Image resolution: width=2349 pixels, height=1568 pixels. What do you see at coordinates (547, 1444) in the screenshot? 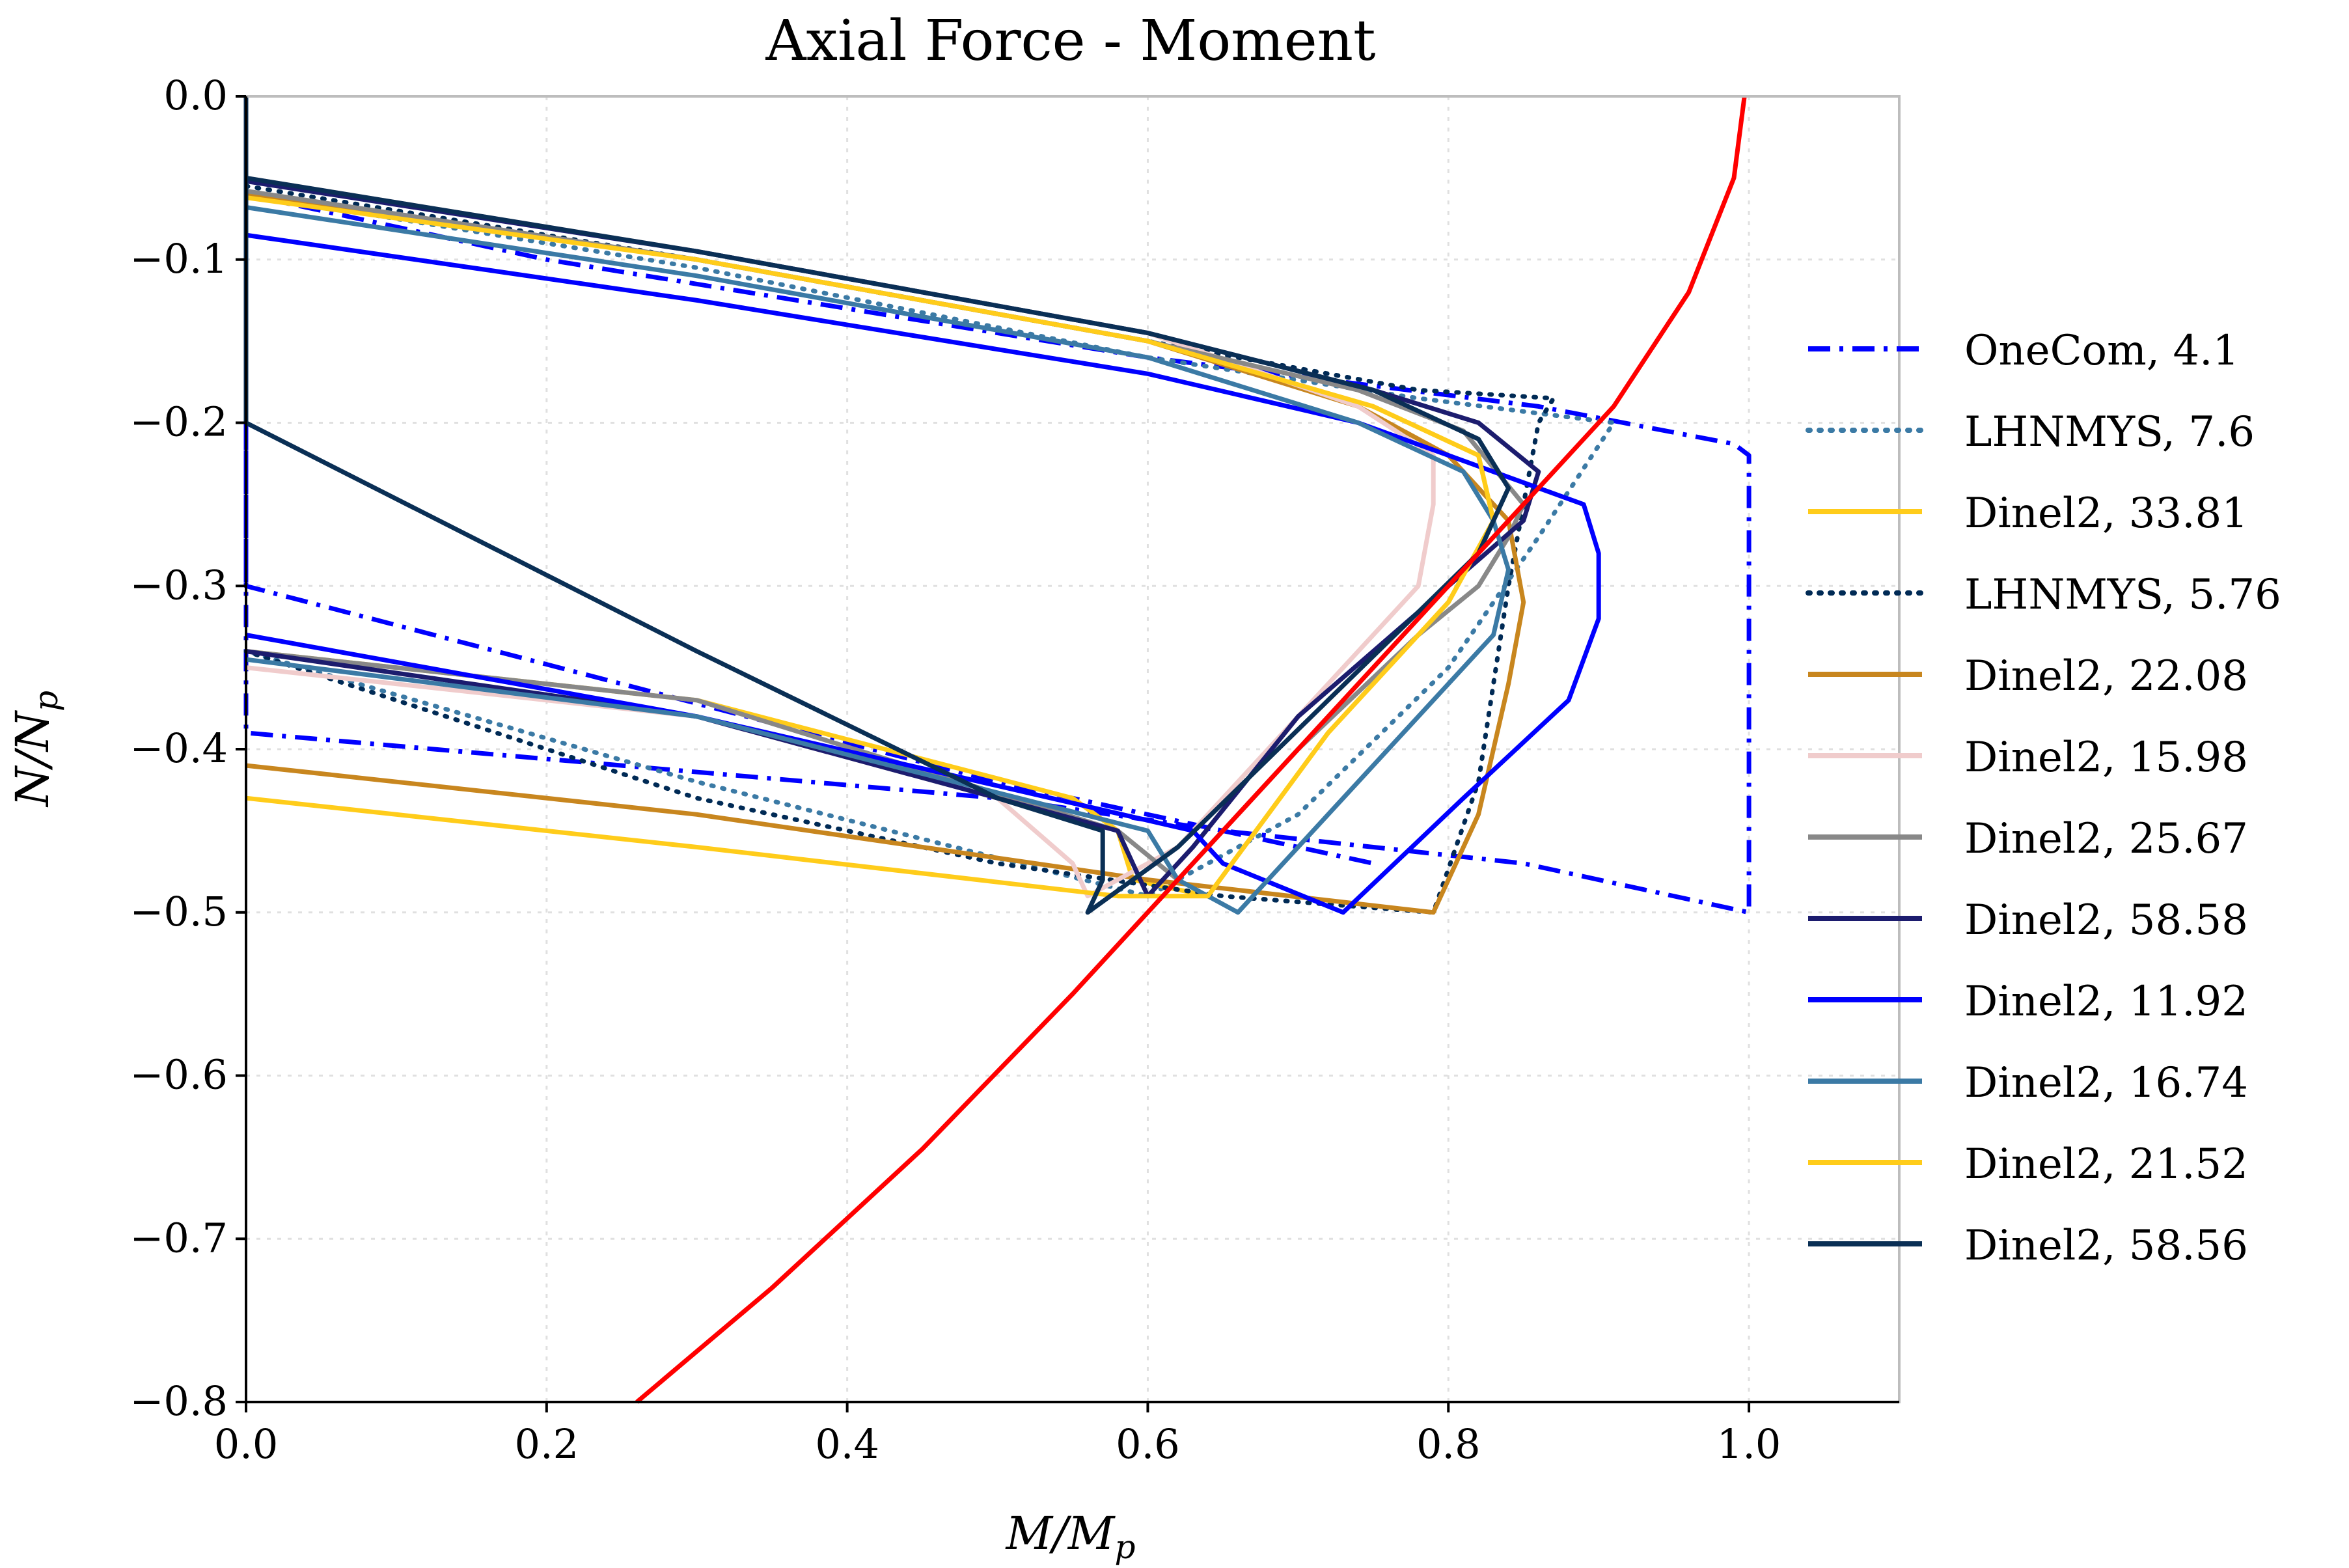
I see `x-tick-label: 0.2` at bounding box center [547, 1444].